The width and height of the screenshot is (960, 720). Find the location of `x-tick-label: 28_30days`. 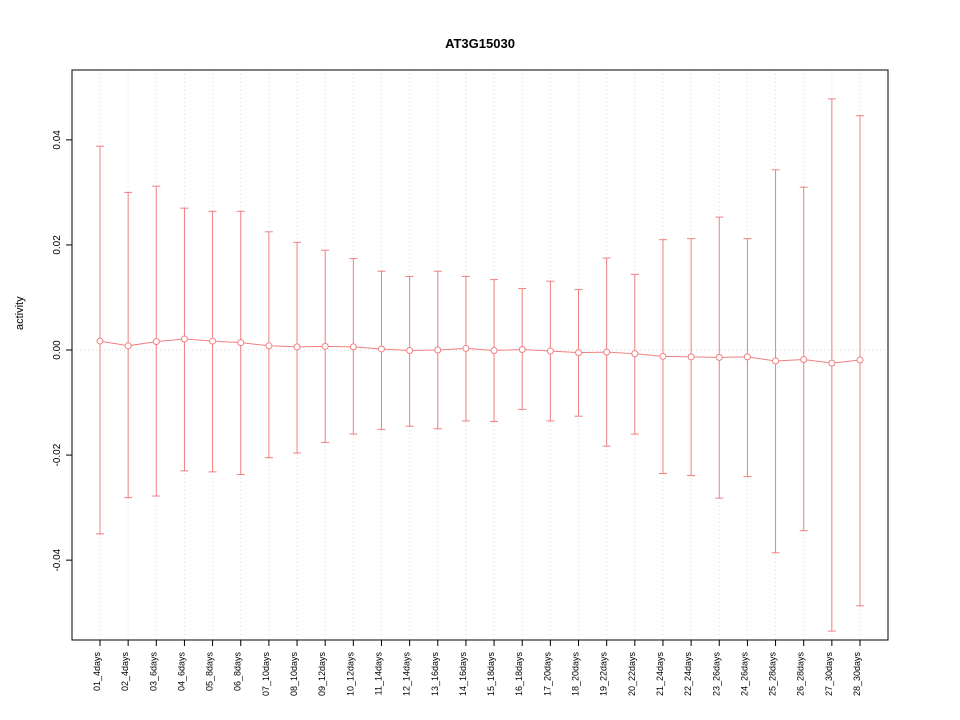

x-tick-label: 28_30days is located at coordinates (857, 674).